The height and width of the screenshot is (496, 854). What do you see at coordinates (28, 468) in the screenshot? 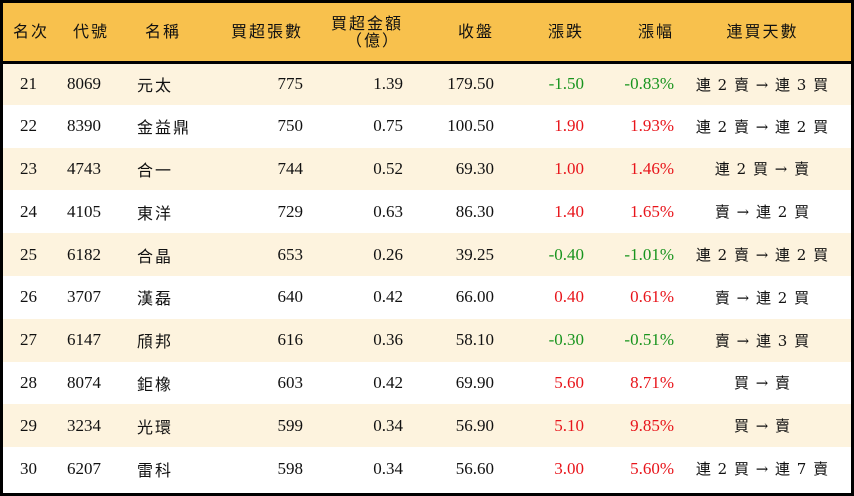
I see `rank-cell: 30` at bounding box center [28, 468].